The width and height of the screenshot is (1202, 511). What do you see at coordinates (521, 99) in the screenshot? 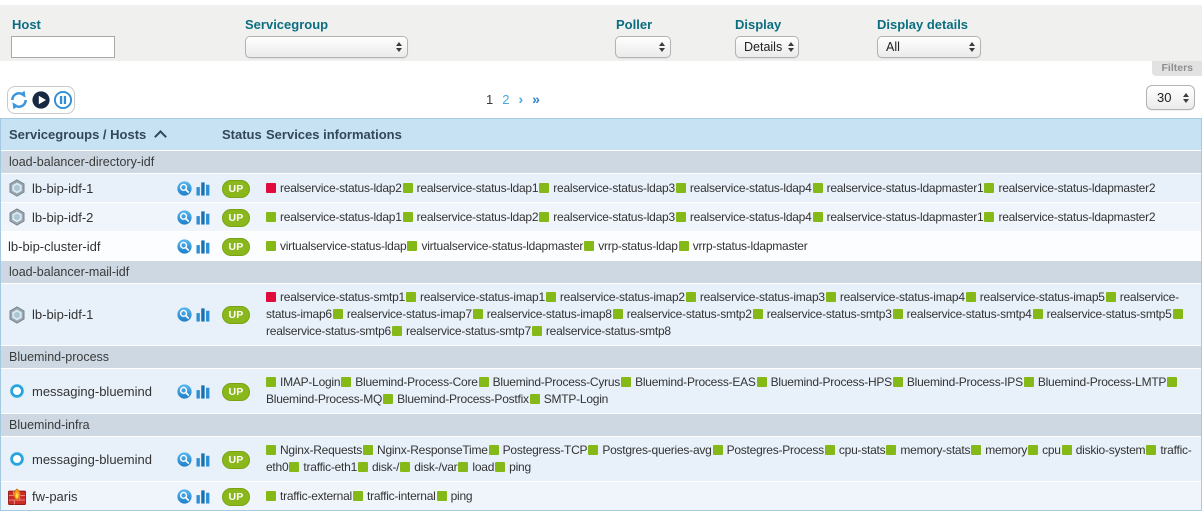
I see `next-page-icon: ›` at bounding box center [521, 99].